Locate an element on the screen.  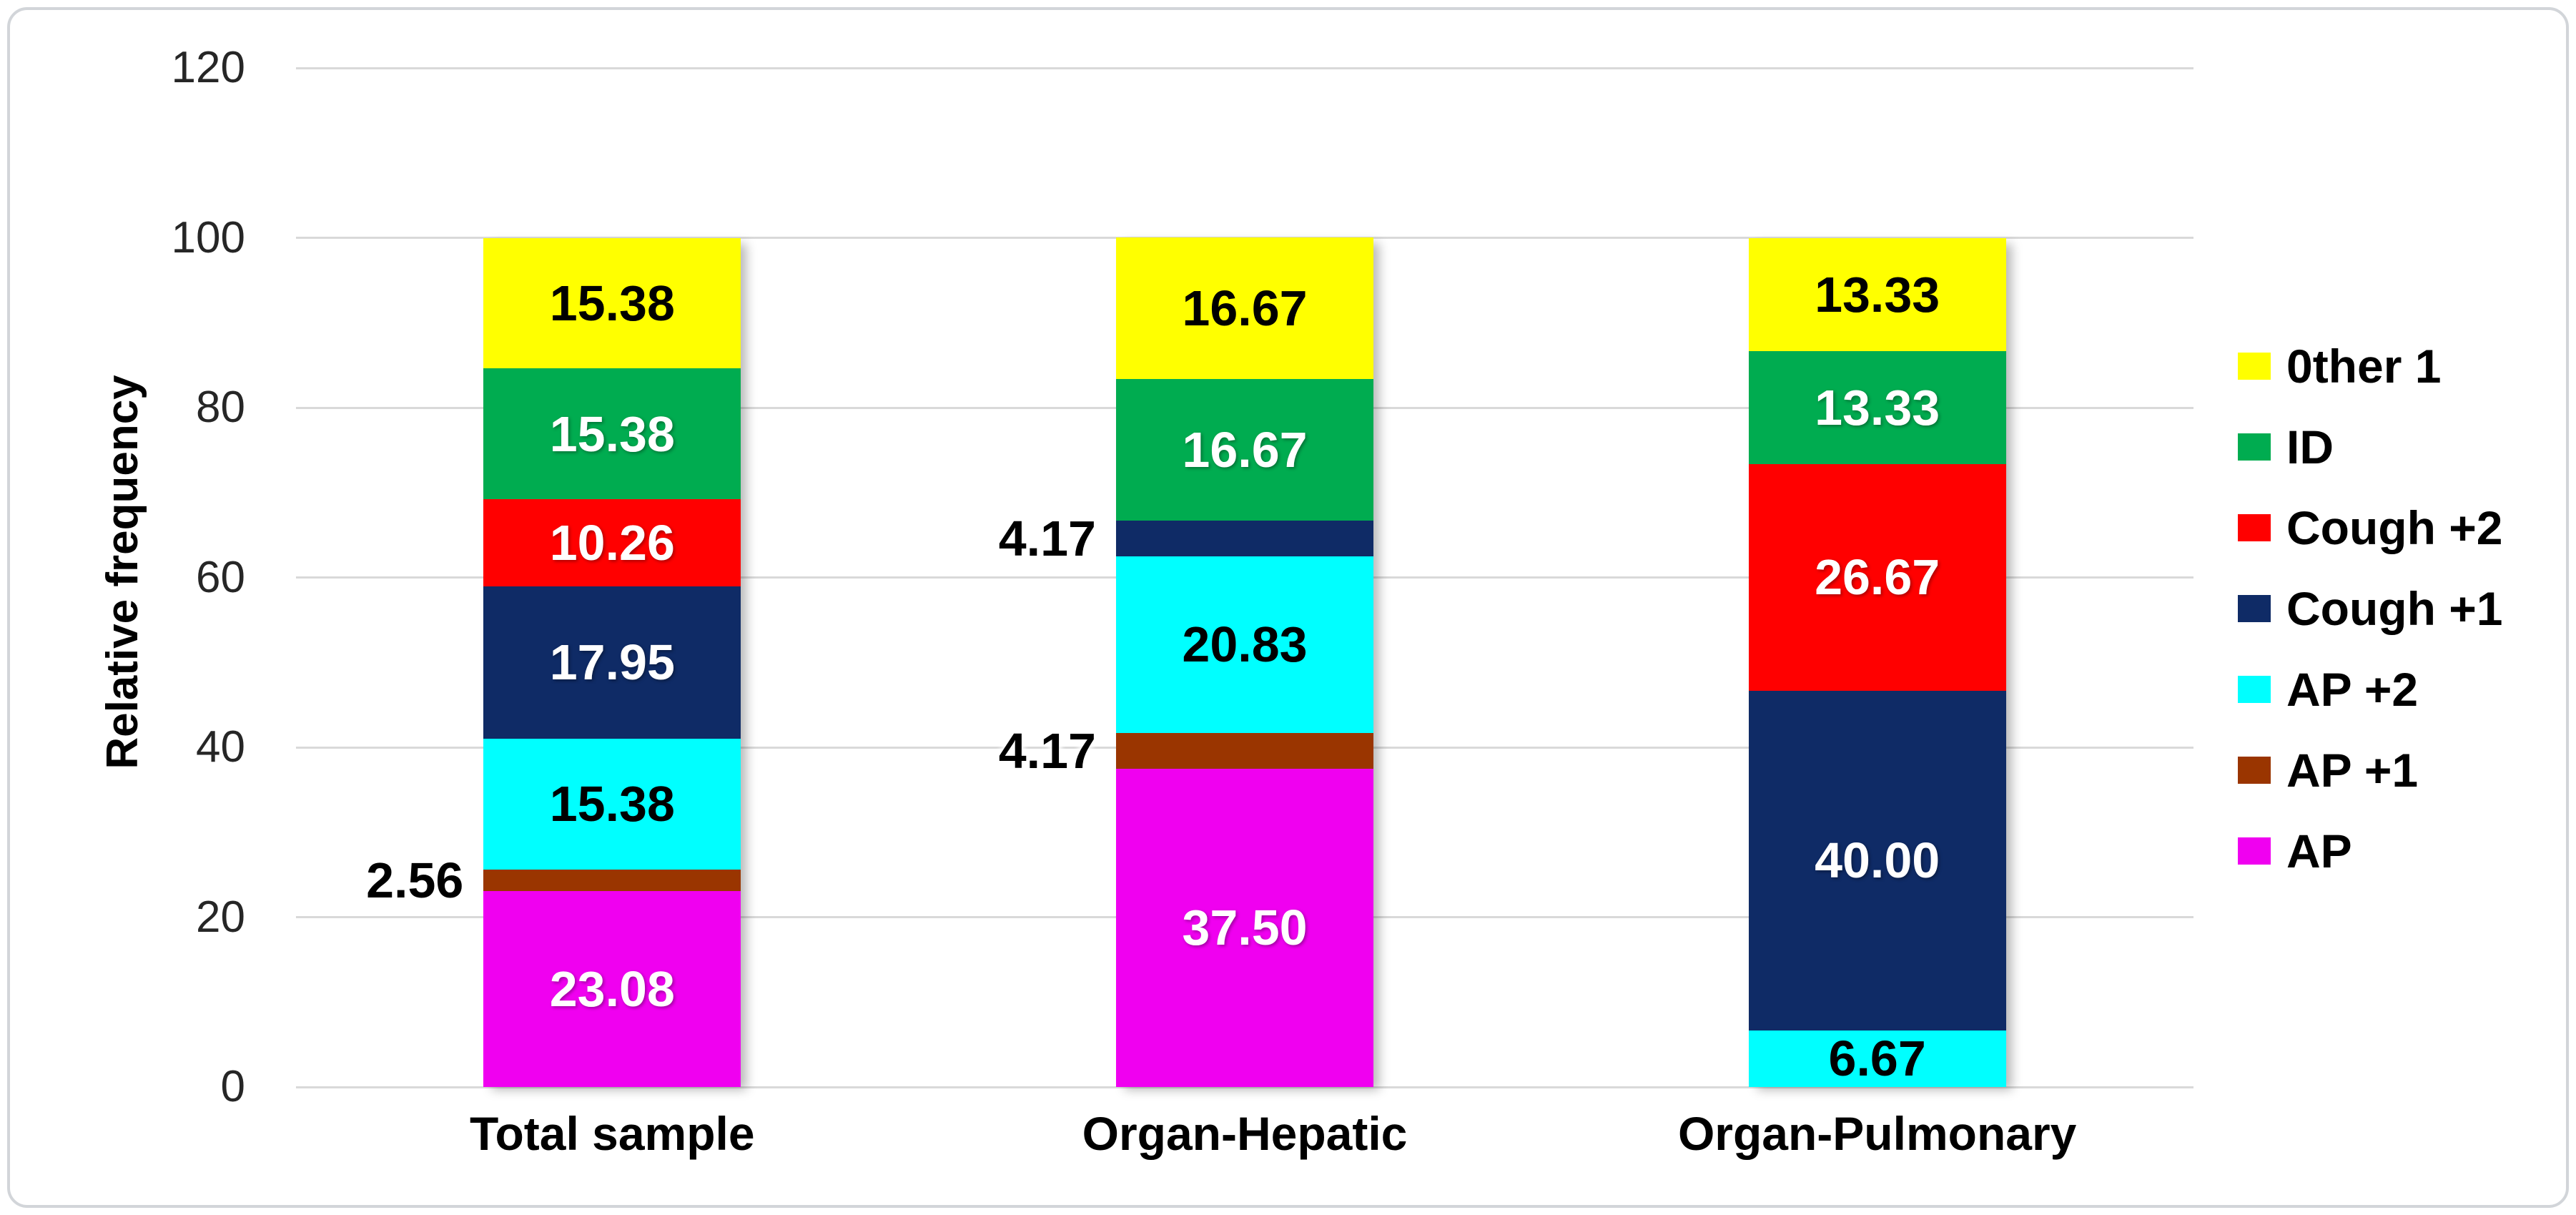
bar-segment: 23.08 is located at coordinates (612, 989).